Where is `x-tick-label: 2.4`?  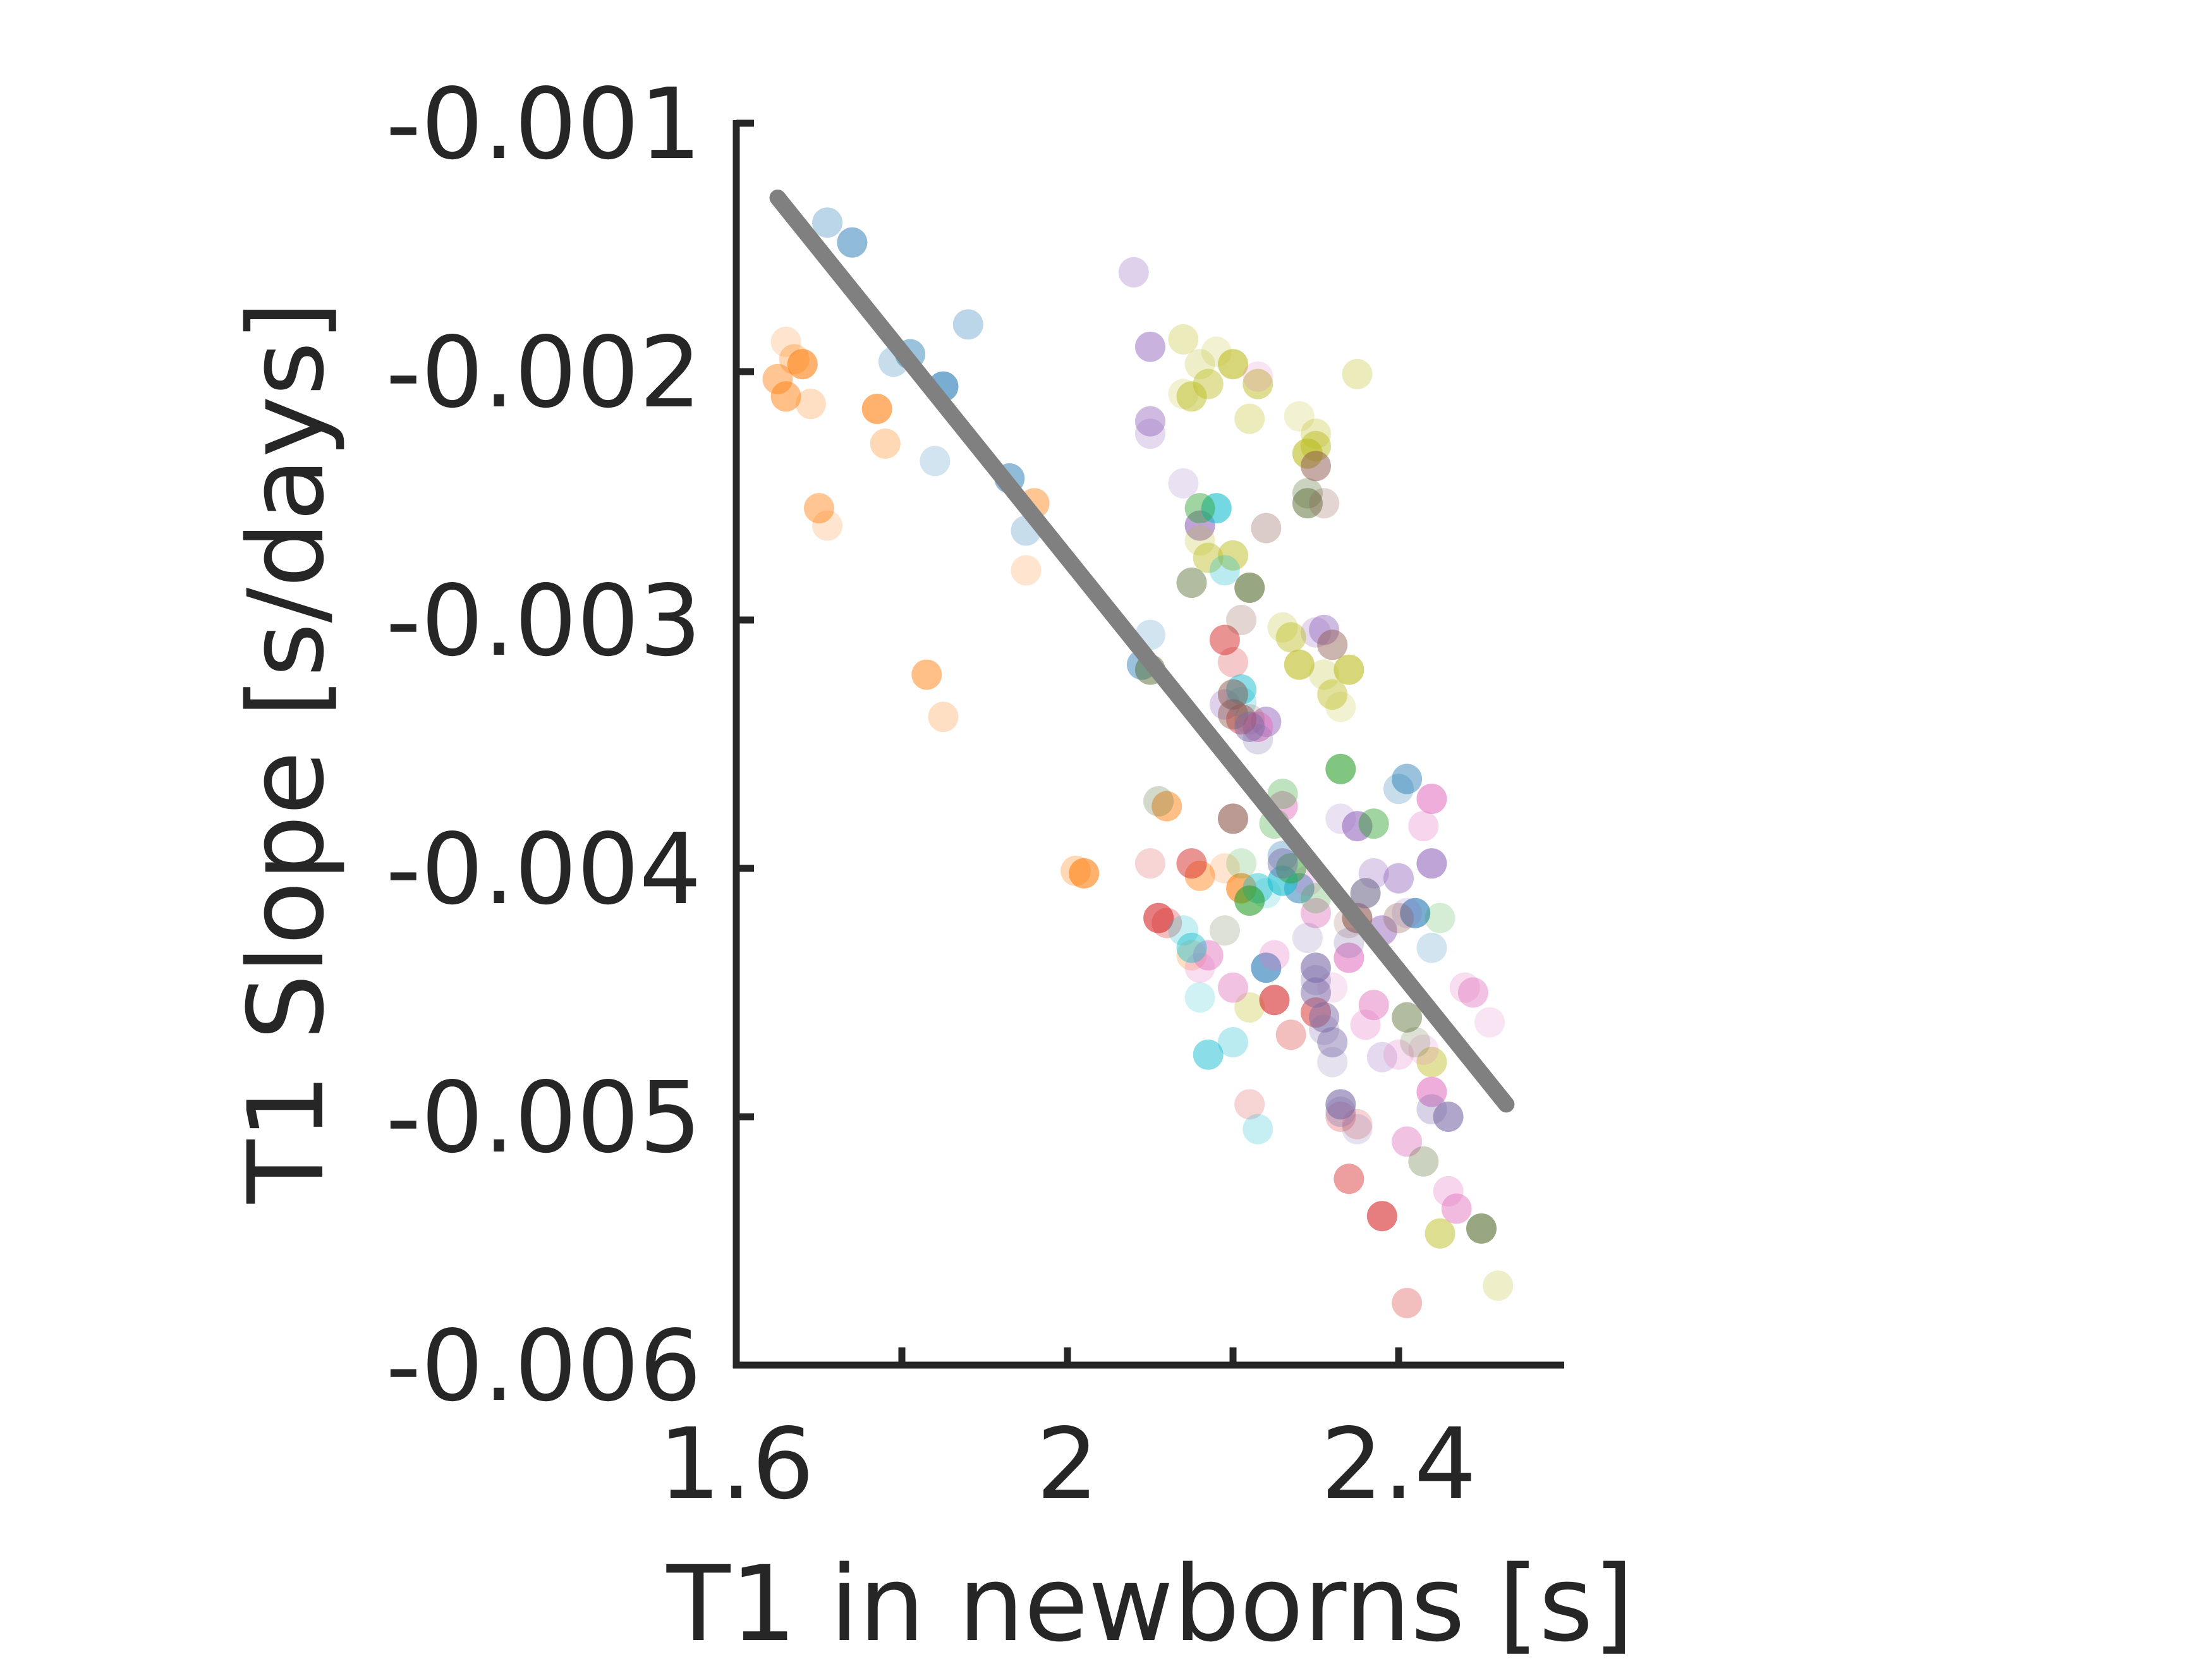 x-tick-label: 2.4 is located at coordinates (1399, 1464).